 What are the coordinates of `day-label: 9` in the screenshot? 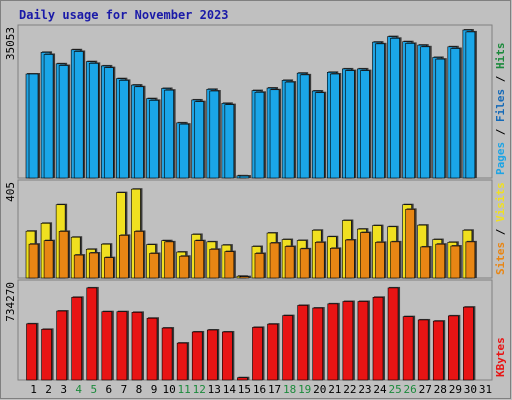 It's located at (154, 389).